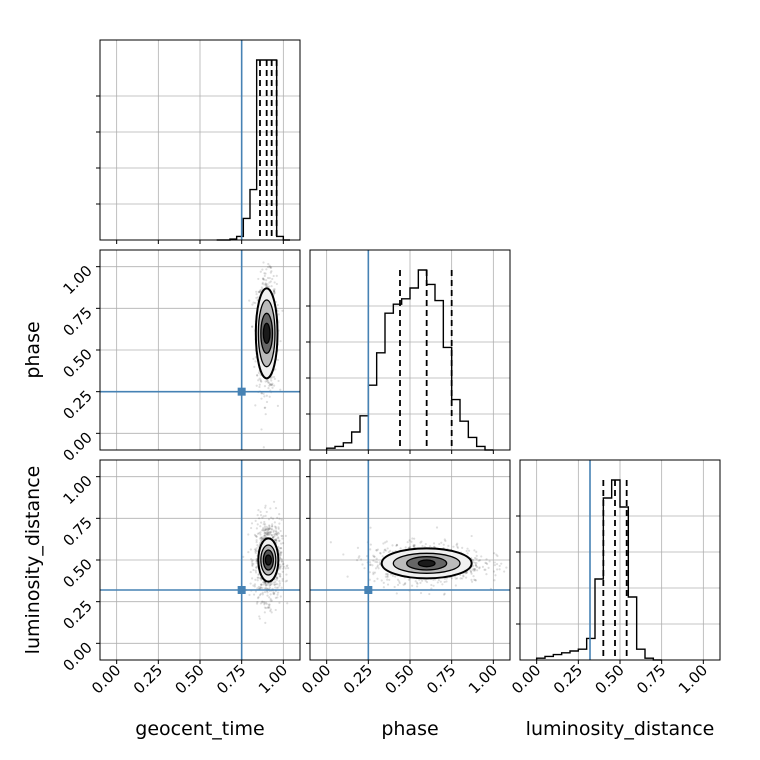 Image resolution: width=760 pixels, height=760 pixels. Describe the element at coordinates (200, 350) in the screenshot. I see `joint-panel-geocent-time-vs-phase` at that location.